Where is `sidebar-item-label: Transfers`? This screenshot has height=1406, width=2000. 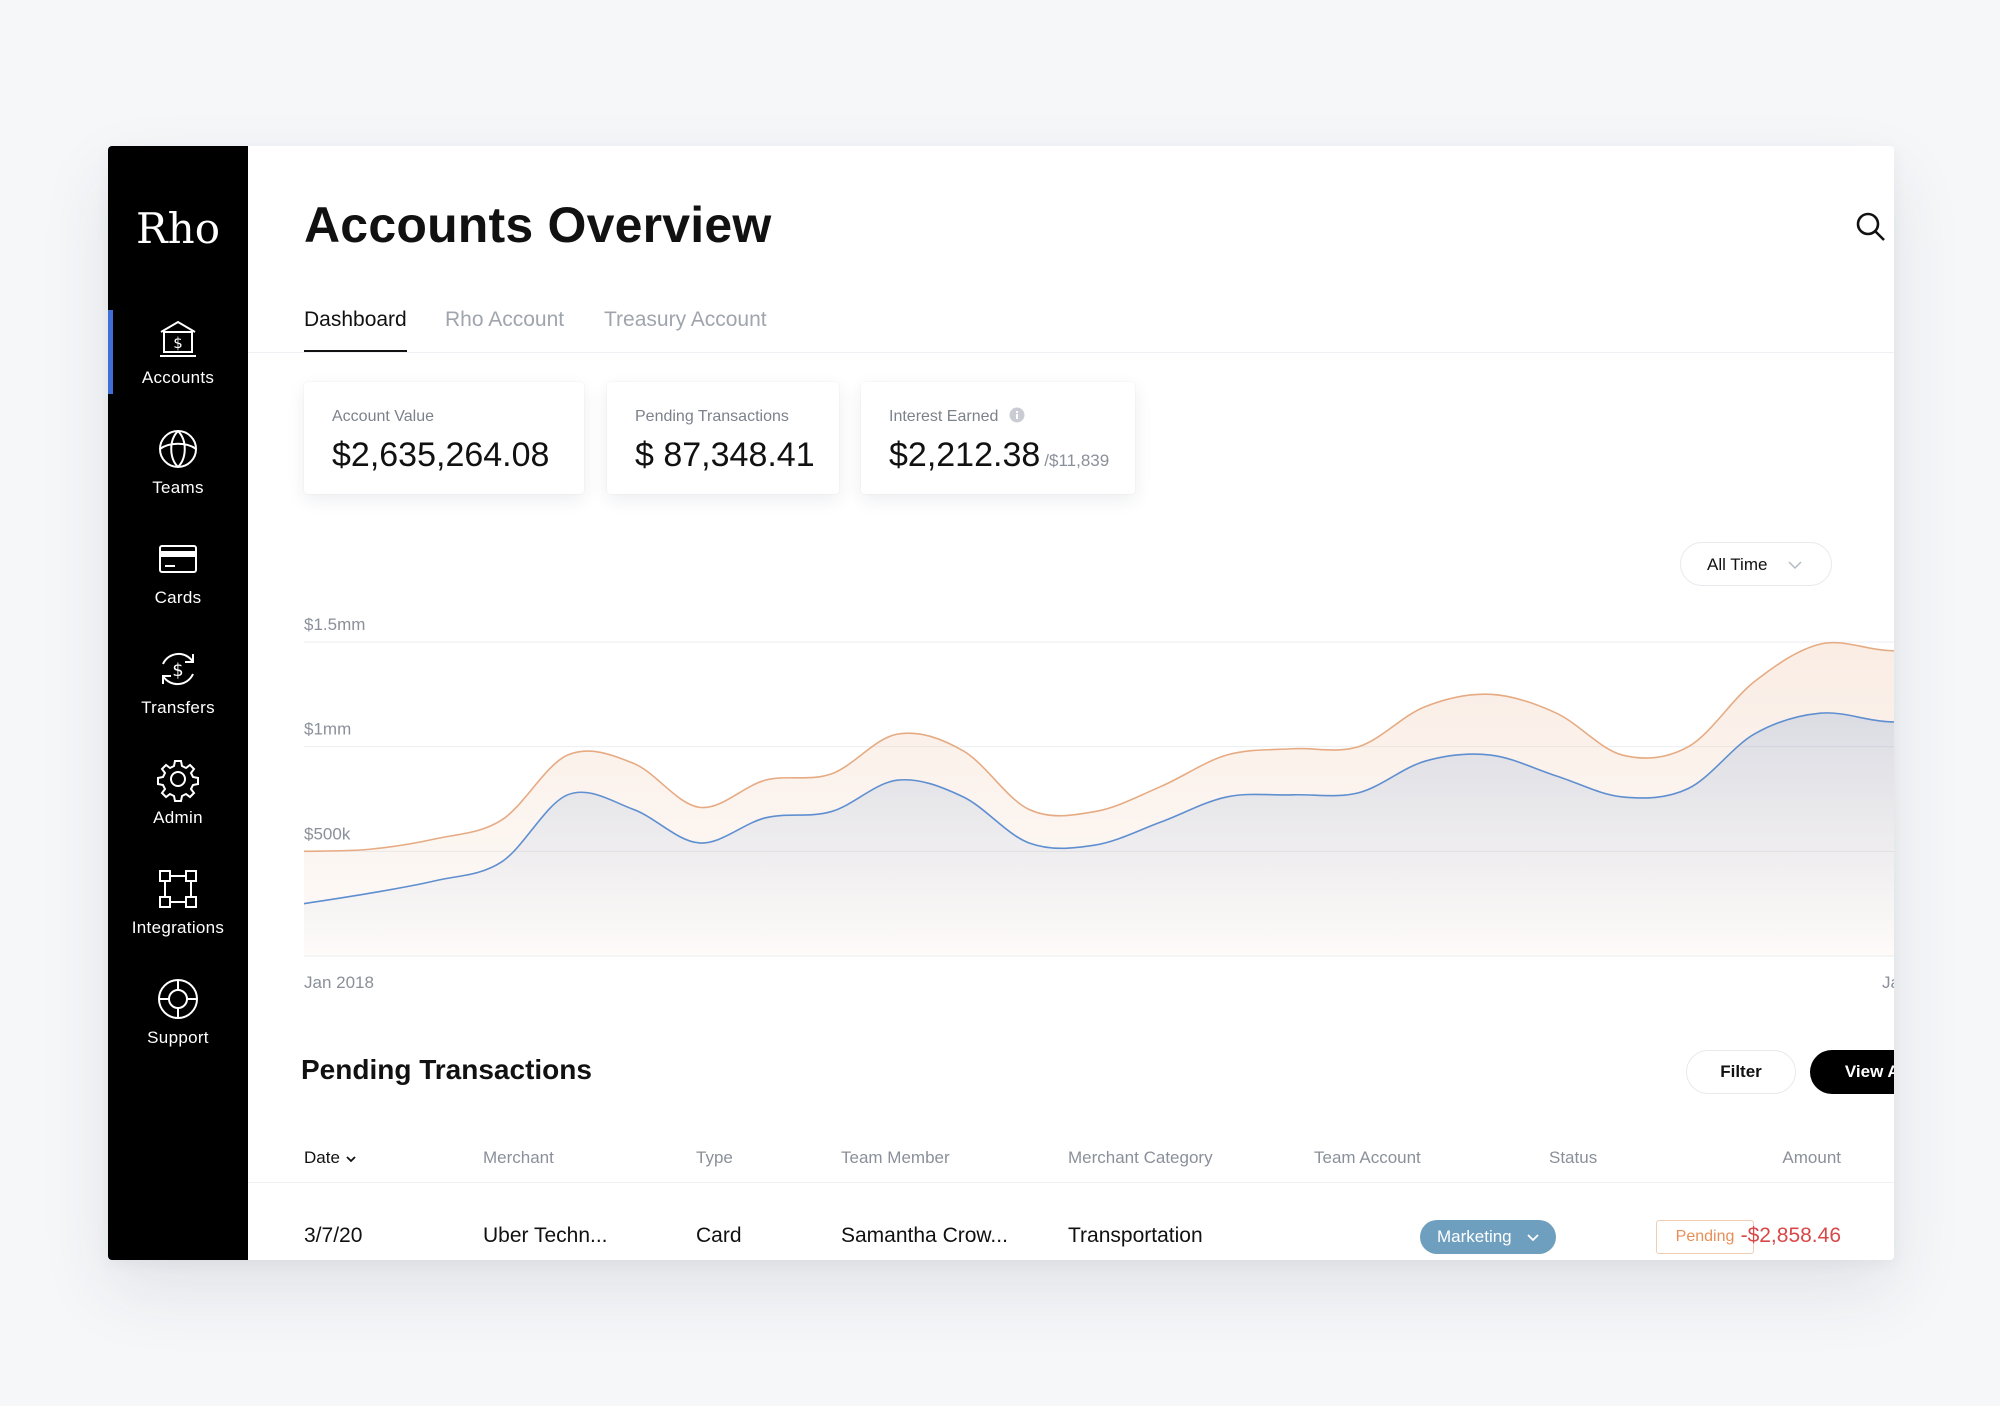 sidebar-item-label: Transfers is located at coordinates (178, 707).